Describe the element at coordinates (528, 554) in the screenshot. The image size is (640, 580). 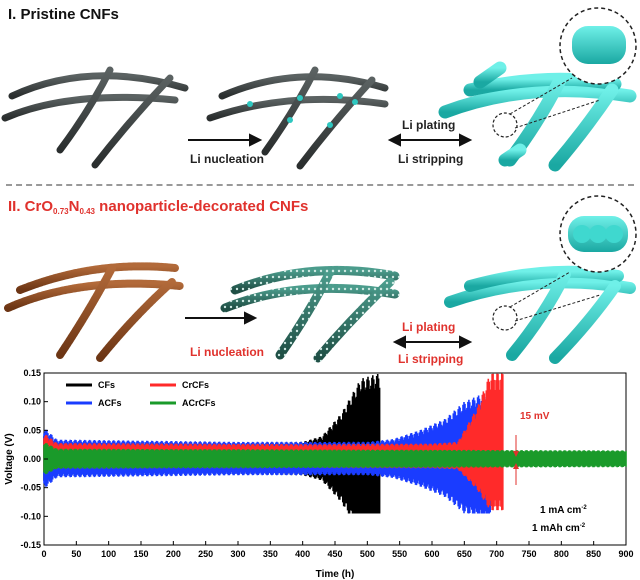
I see `x-tick-label: 750` at that location.